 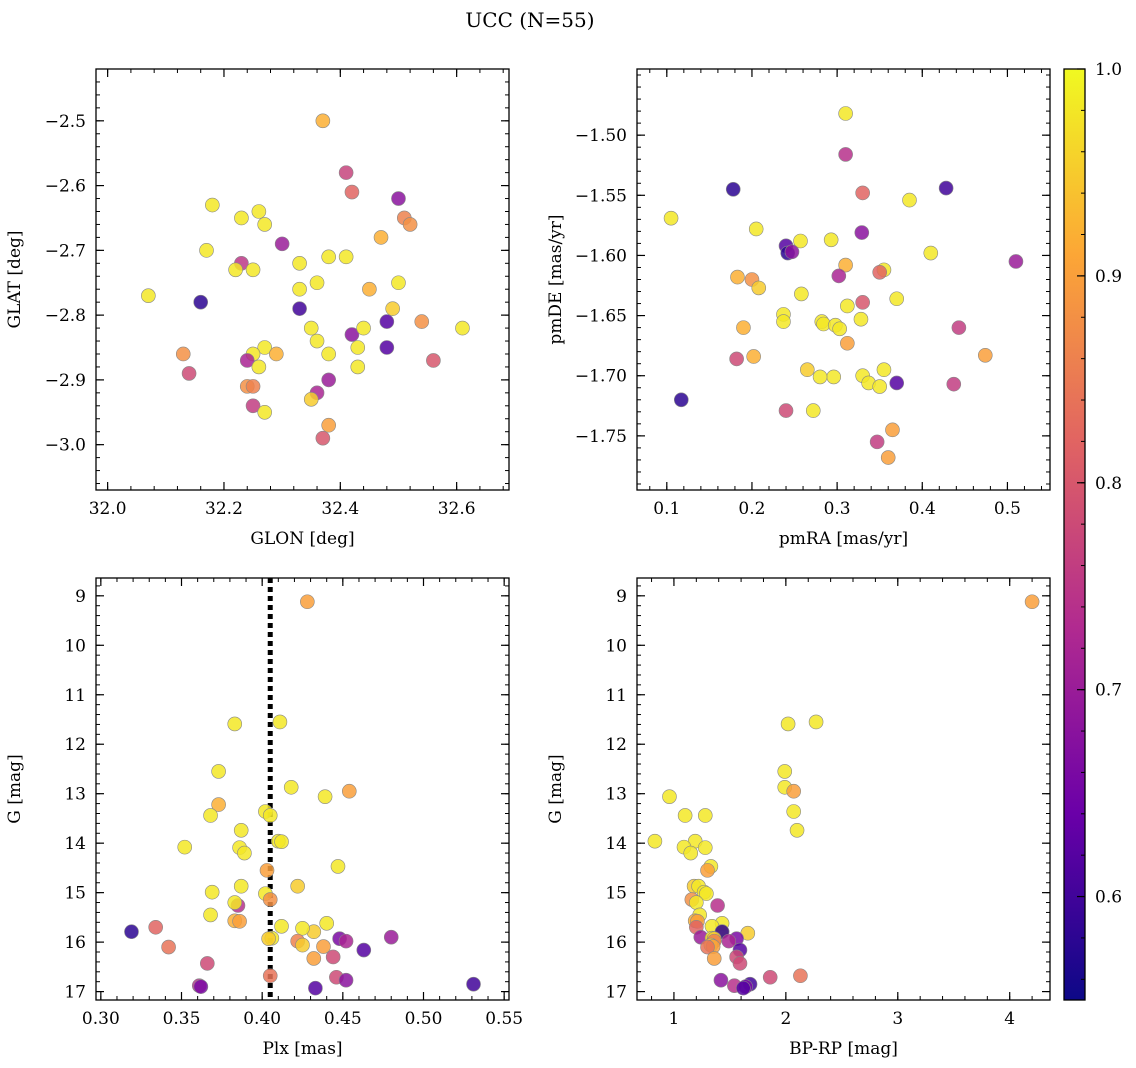 What do you see at coordinates (75, 745) in the screenshot?
I see `y-tick-label: 12` at bounding box center [75, 745].